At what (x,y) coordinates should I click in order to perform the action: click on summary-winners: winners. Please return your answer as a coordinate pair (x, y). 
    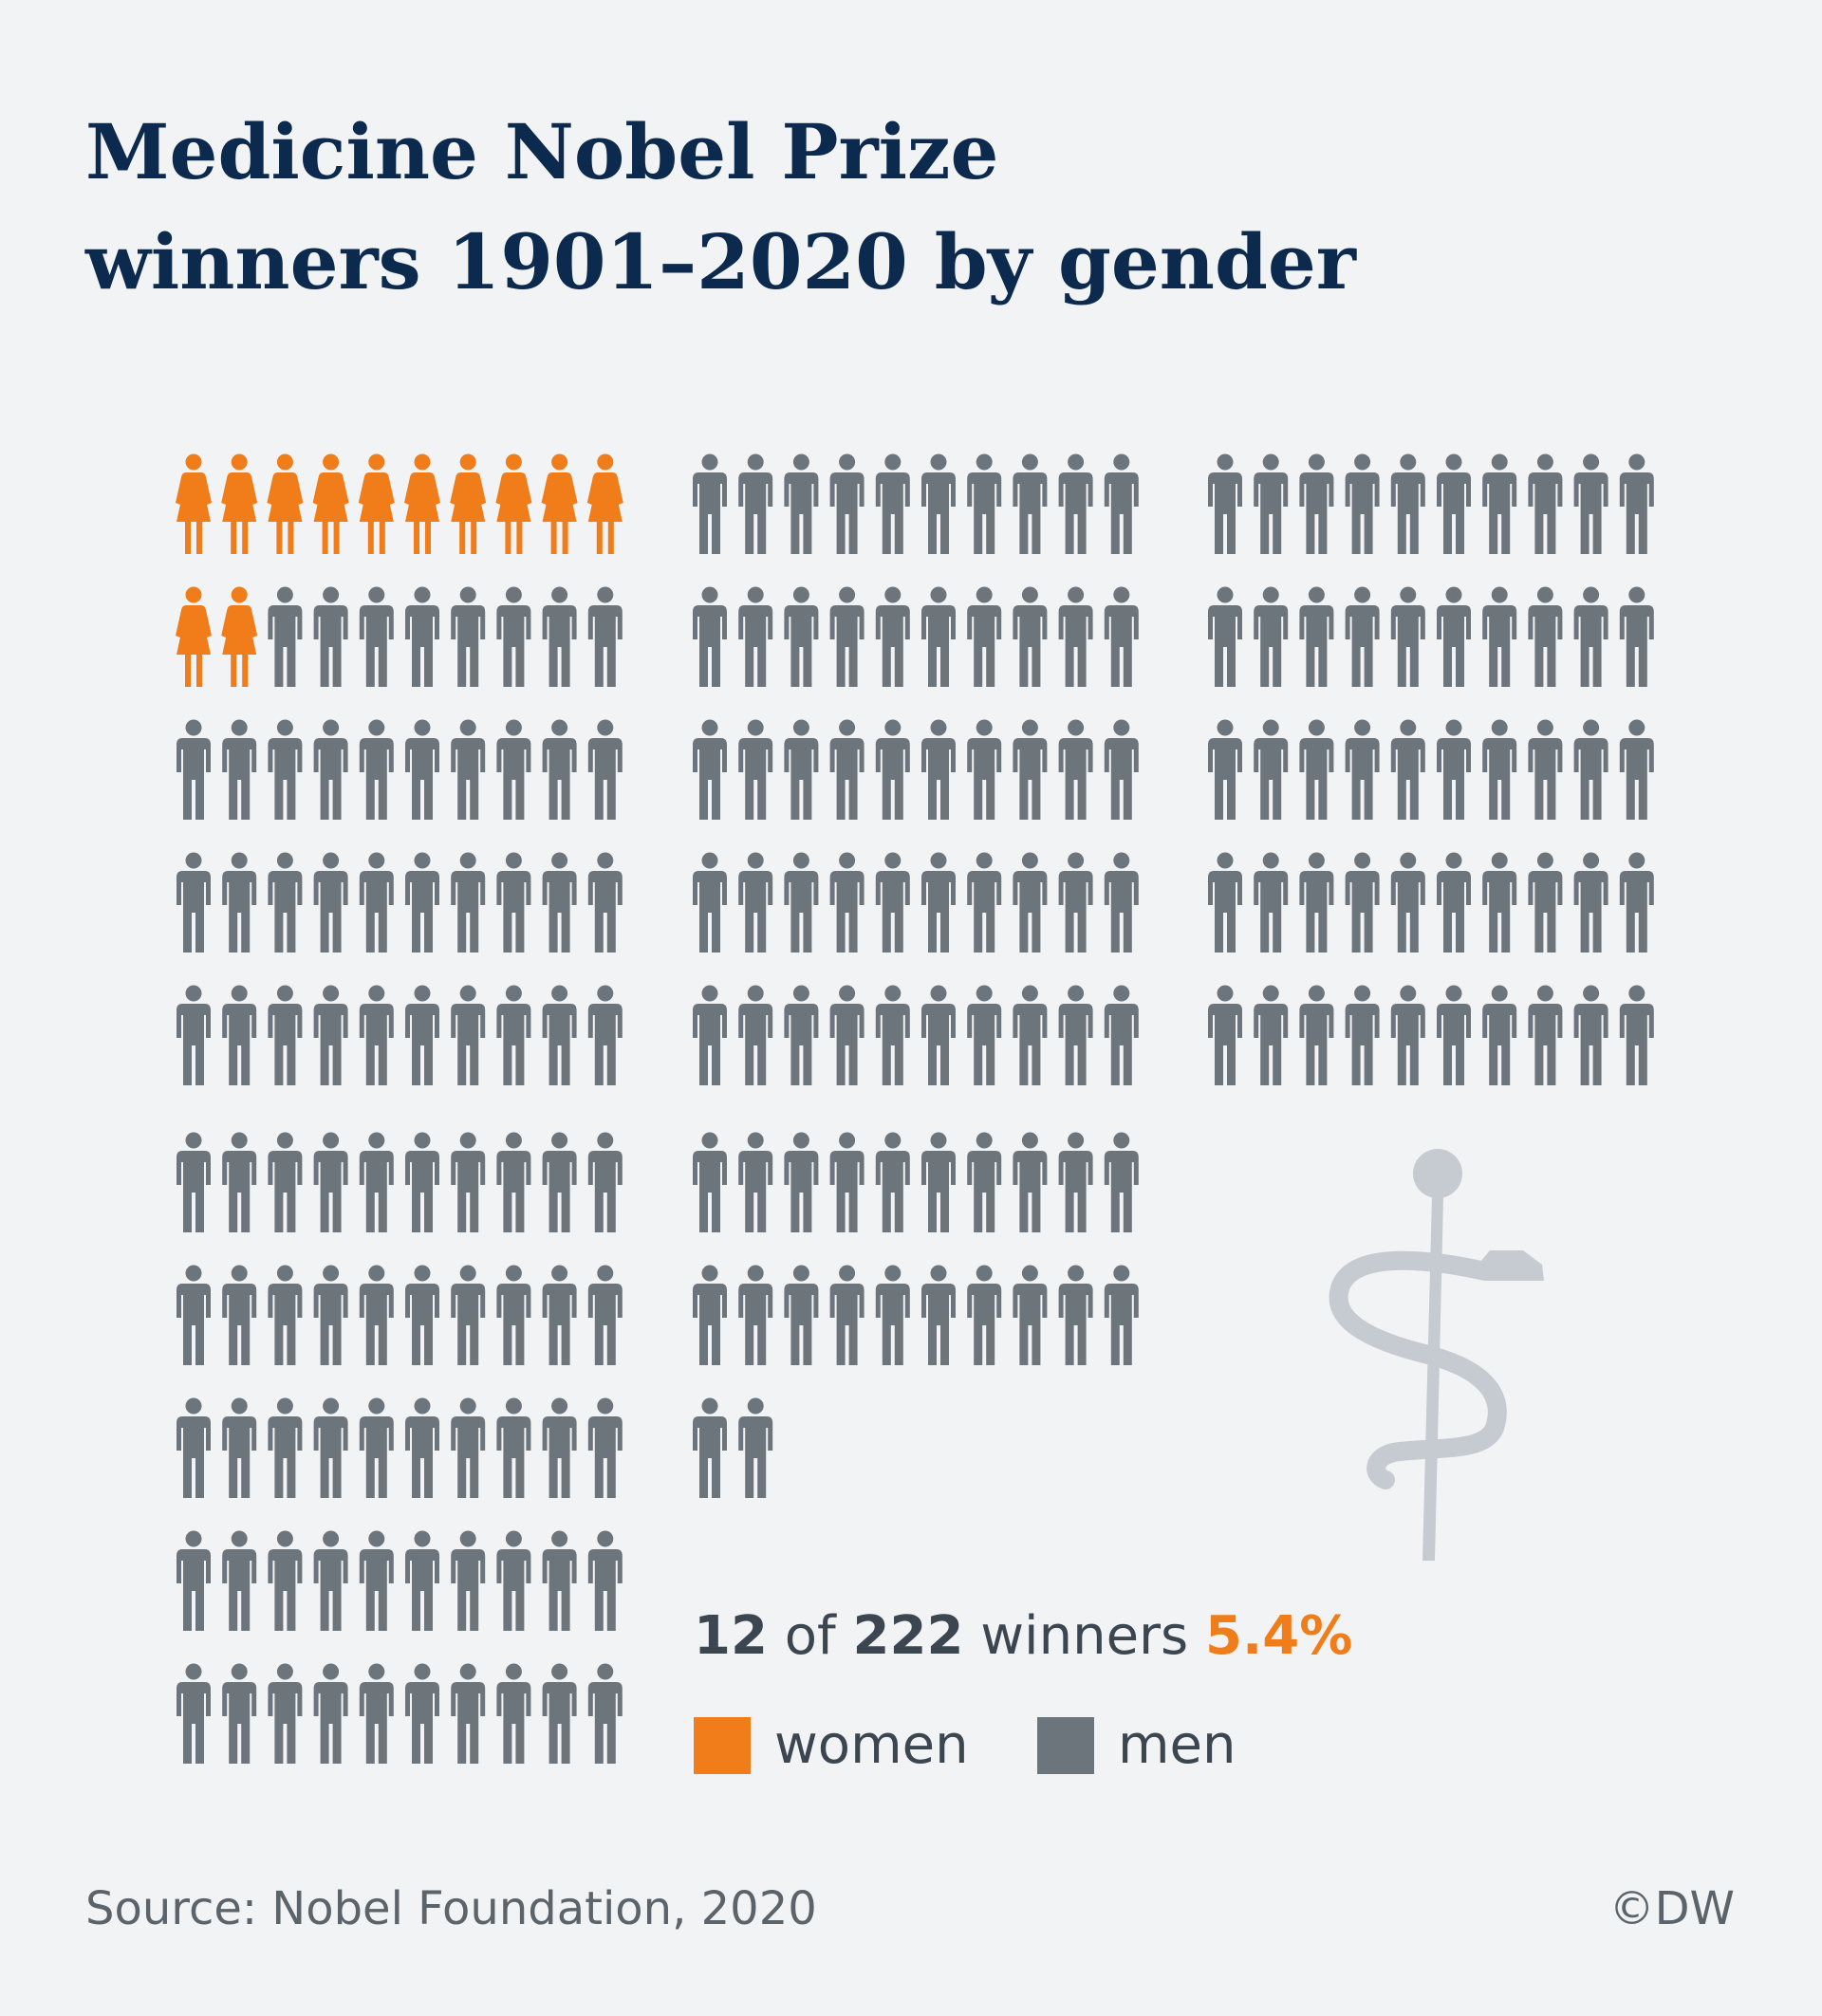
    Looking at the image, I should click on (1084, 1636).